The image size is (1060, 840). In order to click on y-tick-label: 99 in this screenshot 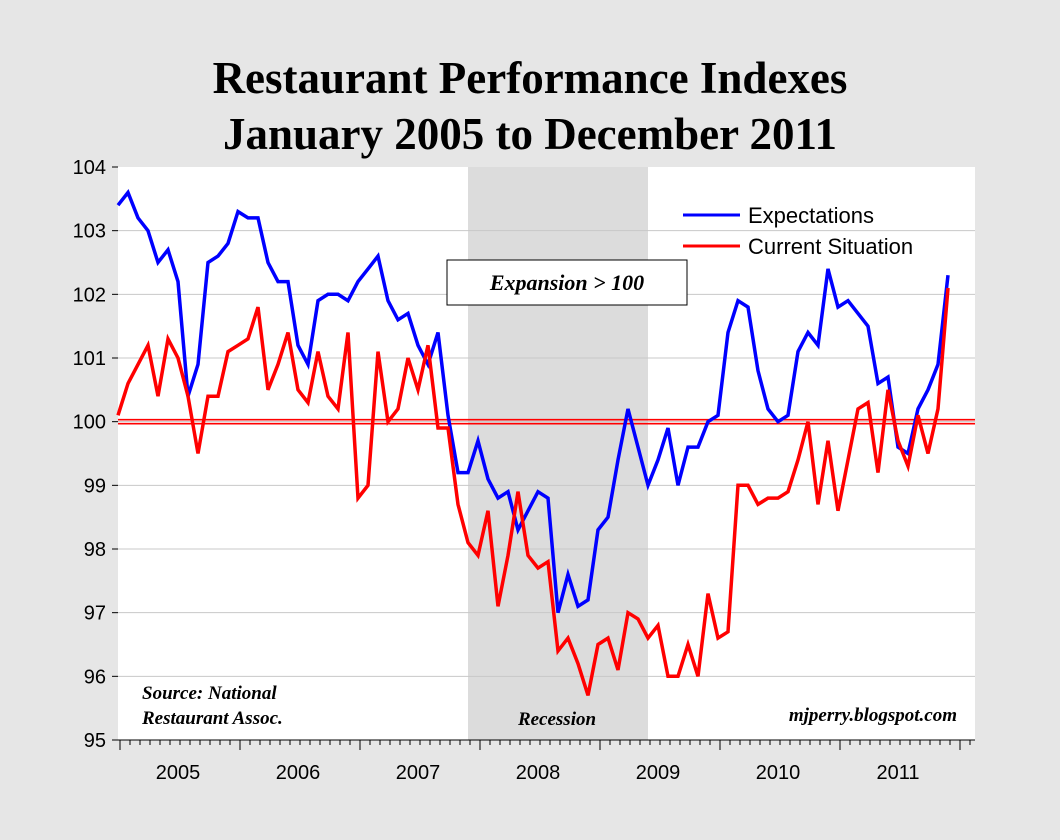, I will do `click(95, 486)`.